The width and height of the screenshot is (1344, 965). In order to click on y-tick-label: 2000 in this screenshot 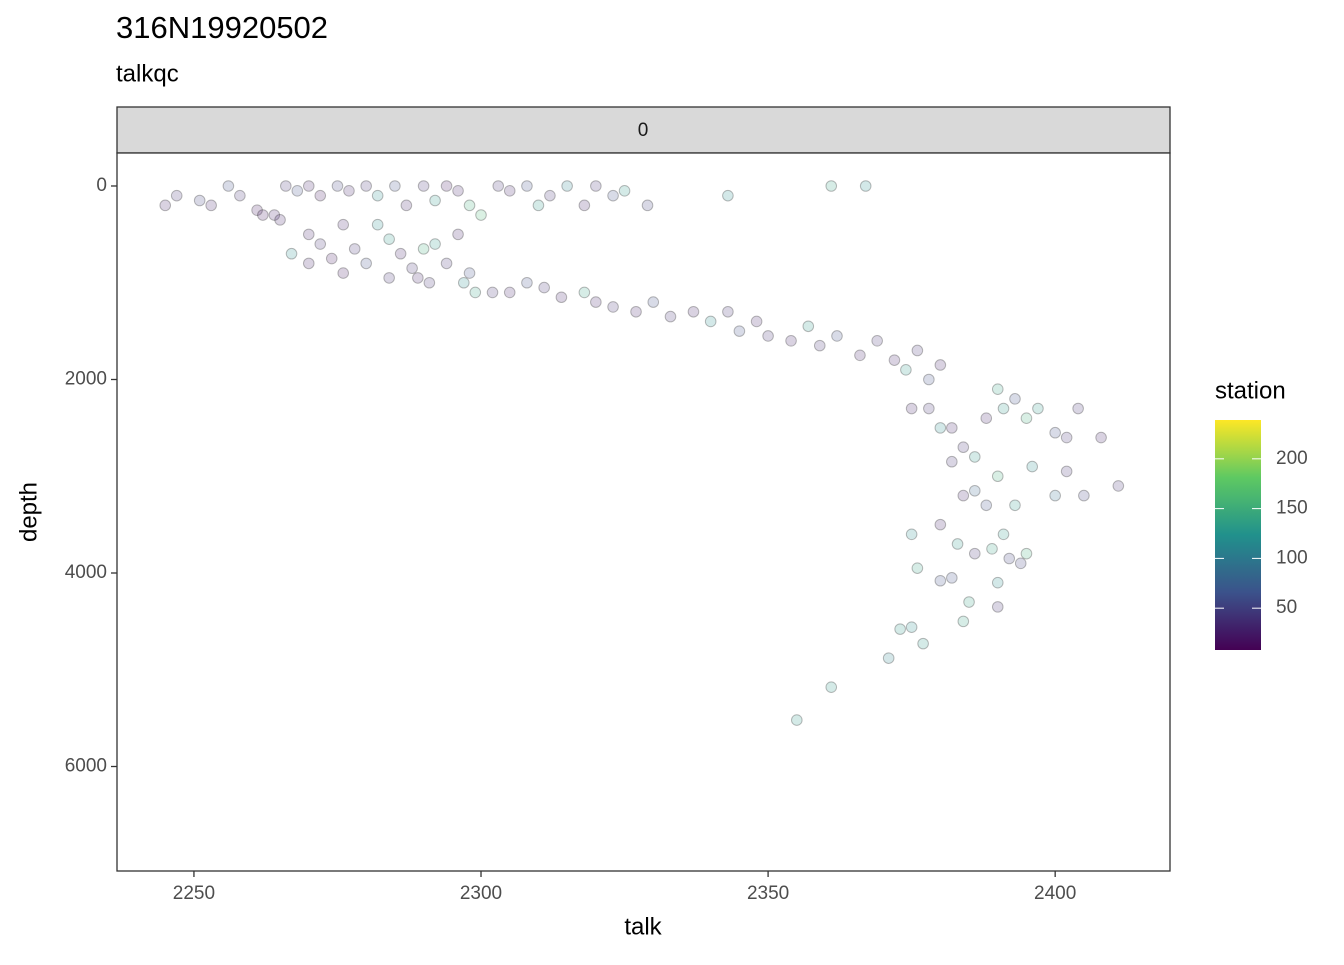, I will do `click(86, 379)`.